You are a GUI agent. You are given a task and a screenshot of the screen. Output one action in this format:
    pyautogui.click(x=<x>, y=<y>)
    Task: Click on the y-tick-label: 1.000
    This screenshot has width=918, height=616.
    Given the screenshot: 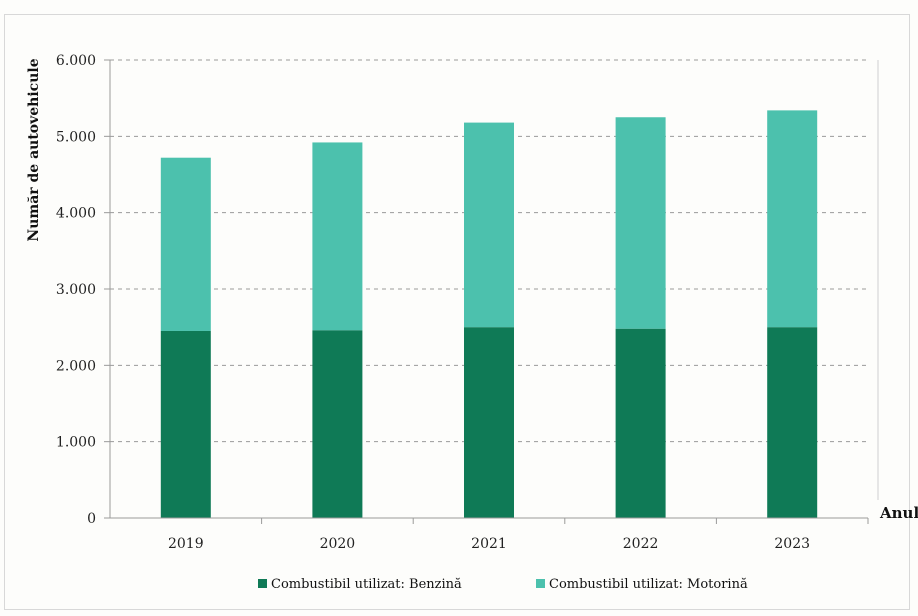 What is the action you would take?
    pyautogui.click(x=76, y=443)
    